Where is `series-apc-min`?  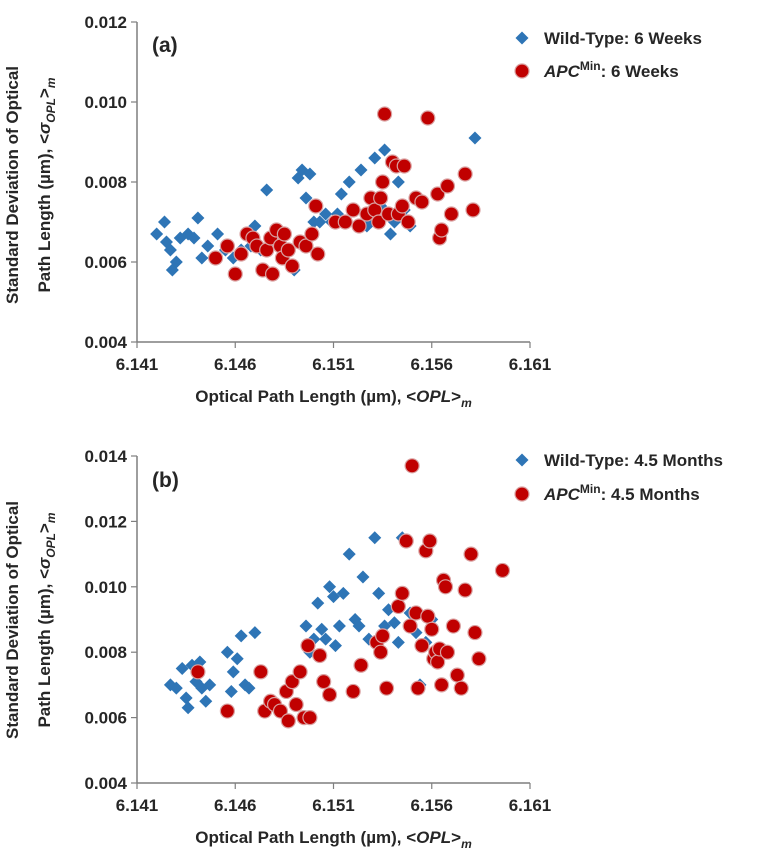
series-apc-min is located at coordinates (344, 194).